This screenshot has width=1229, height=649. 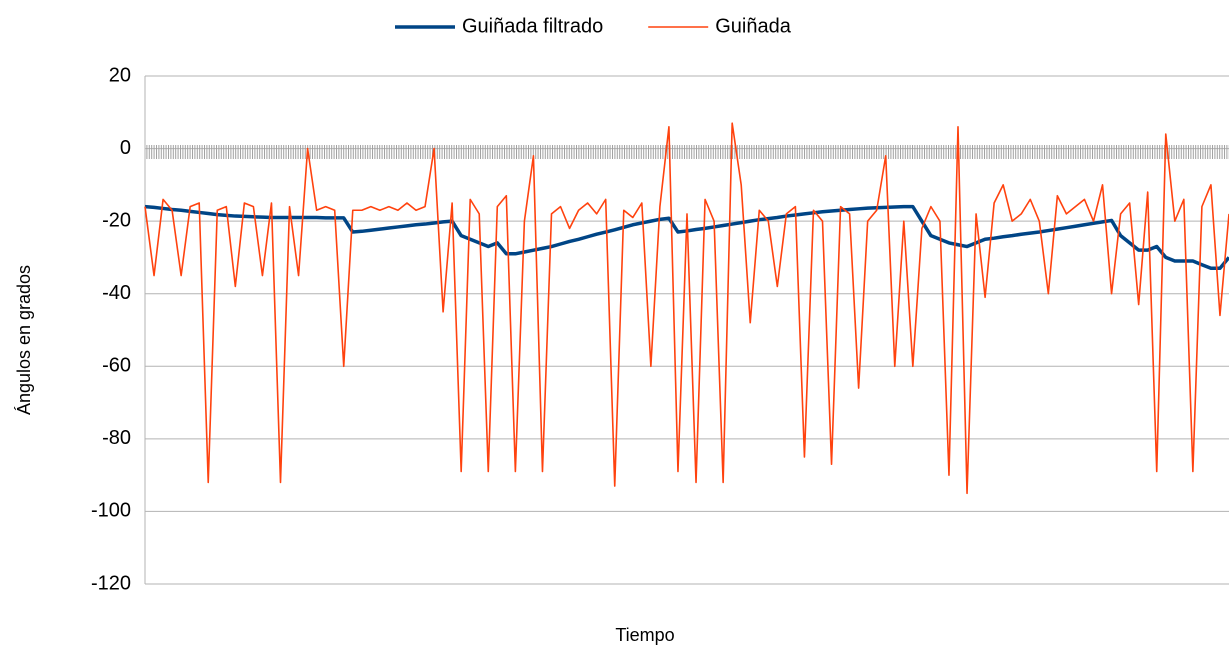 What do you see at coordinates (125, 148) in the screenshot?
I see `y-tick-label: 0` at bounding box center [125, 148].